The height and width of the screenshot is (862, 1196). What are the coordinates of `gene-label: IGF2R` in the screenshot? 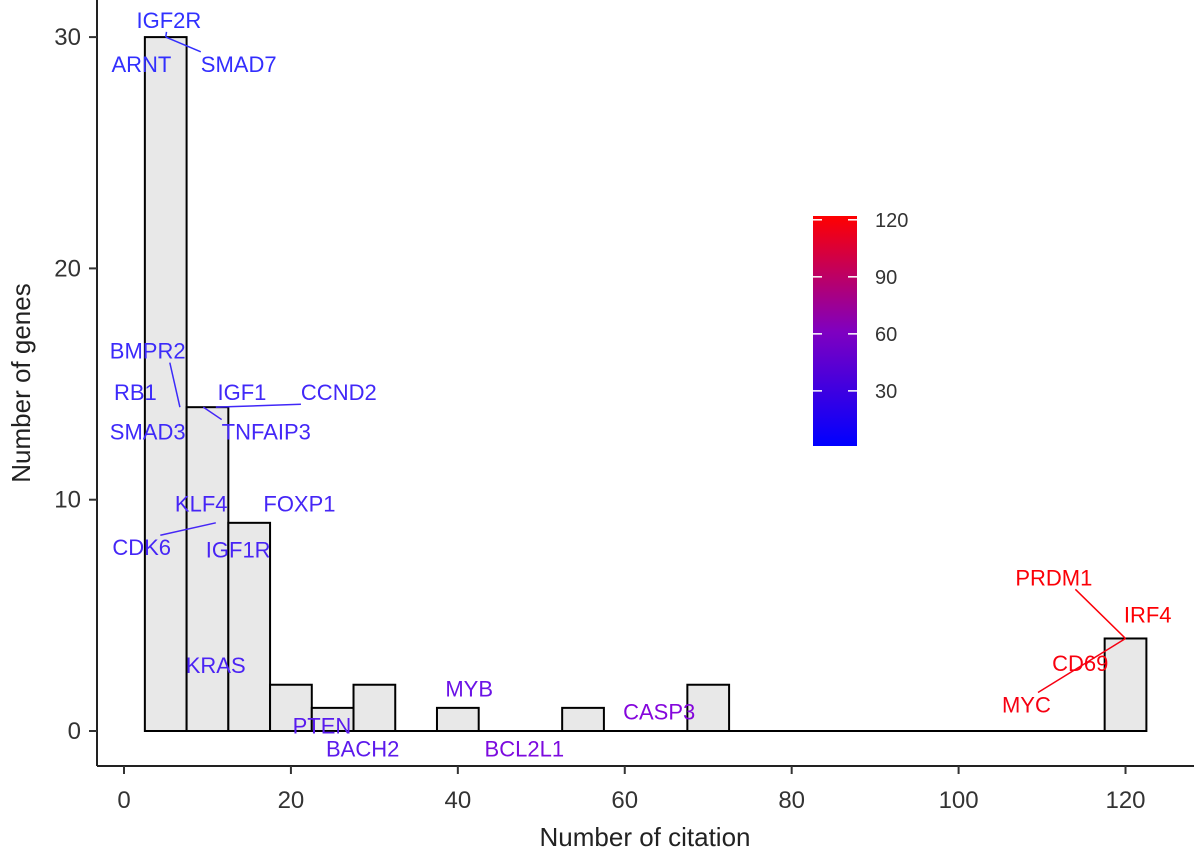 It's located at (169, 20).